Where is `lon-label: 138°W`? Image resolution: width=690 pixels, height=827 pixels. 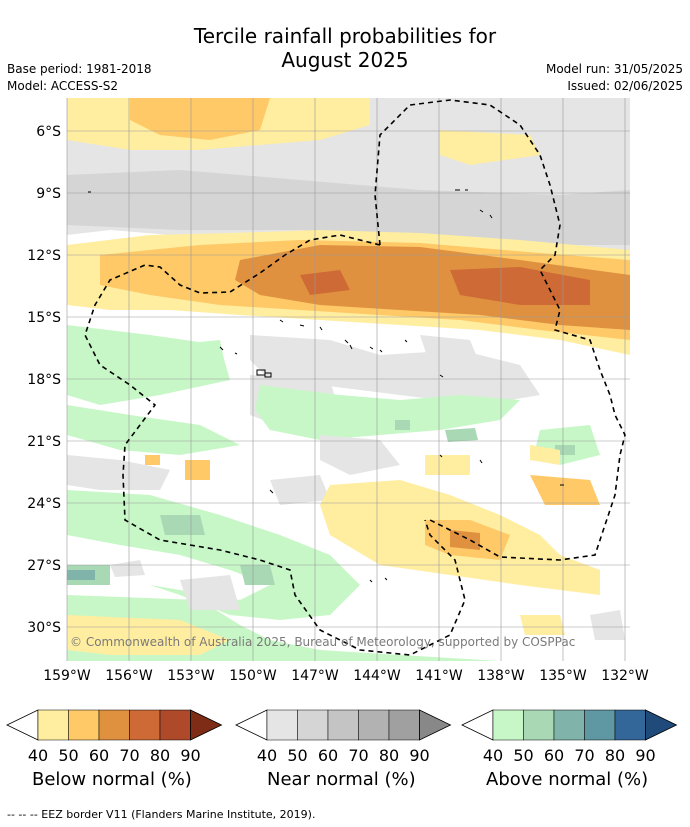
lon-label: 138°W is located at coordinates (501, 676).